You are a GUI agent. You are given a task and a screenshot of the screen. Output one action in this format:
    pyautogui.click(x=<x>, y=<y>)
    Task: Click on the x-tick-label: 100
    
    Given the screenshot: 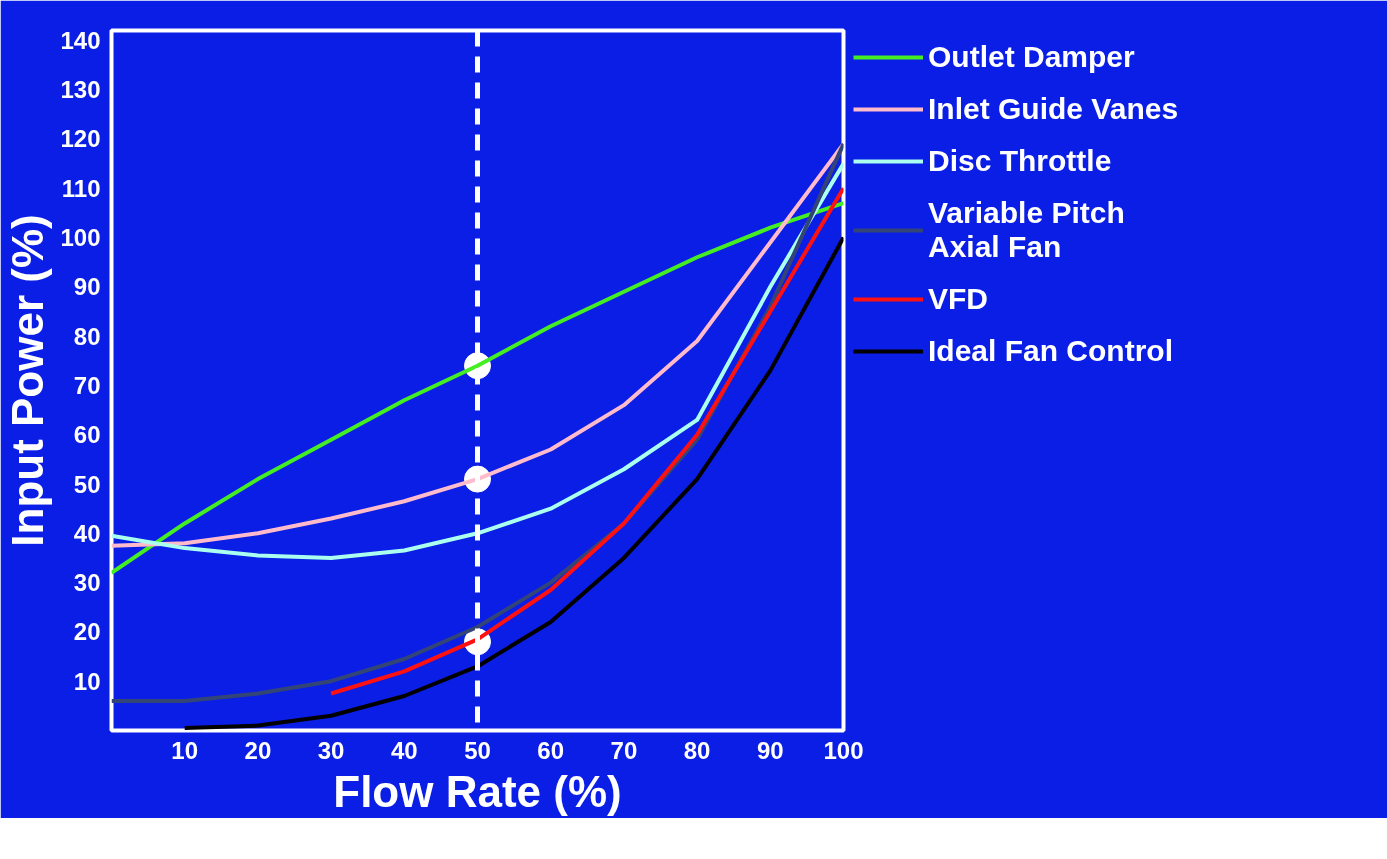 What is the action you would take?
    pyautogui.click(x=843, y=750)
    